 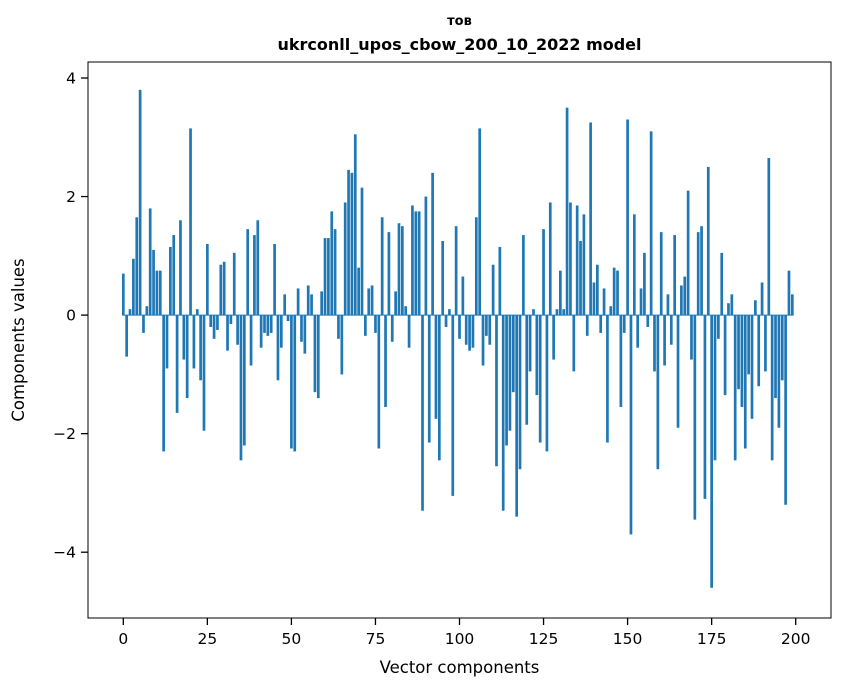 I want to click on y-axis-label: Components values, so click(x=18, y=339).